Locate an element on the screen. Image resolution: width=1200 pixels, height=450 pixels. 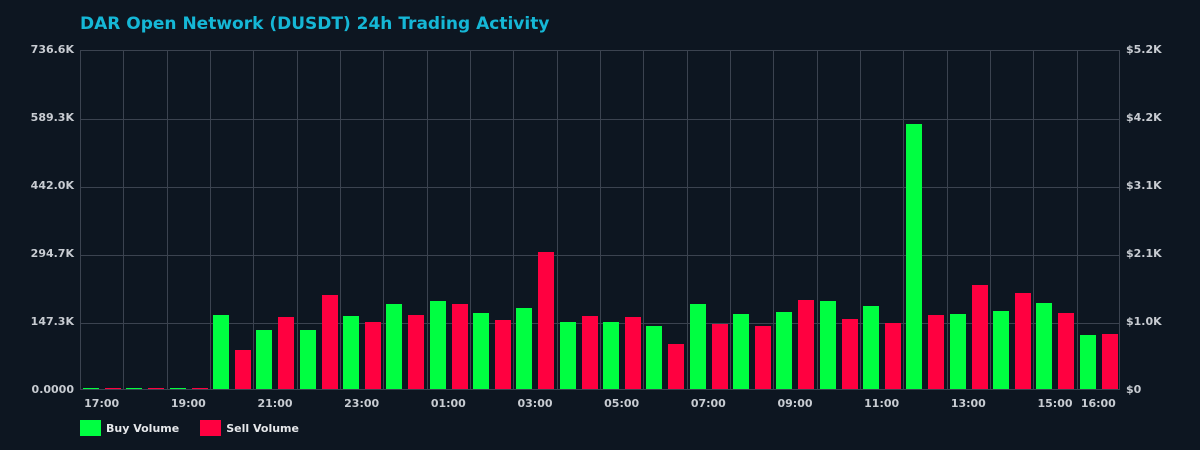
y-tick-left: 147.3K is located at coordinates (52, 321).